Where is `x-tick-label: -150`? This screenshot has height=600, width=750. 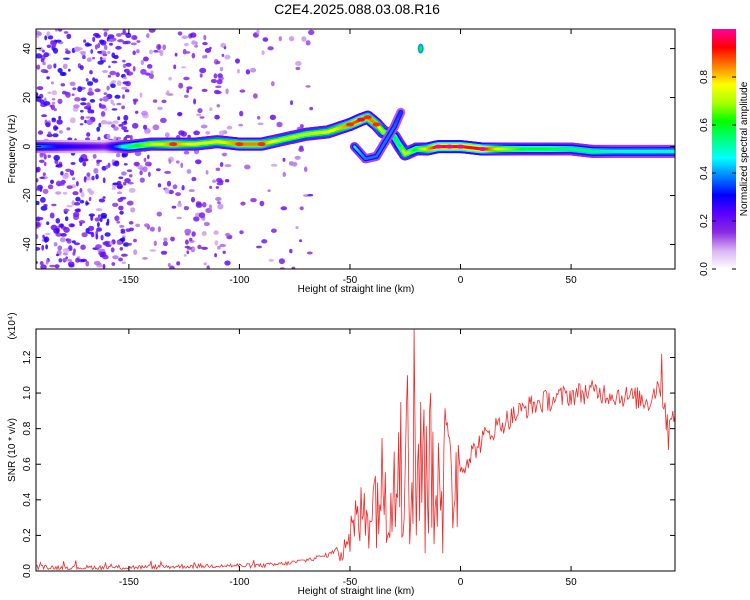
x-tick-label: -150 is located at coordinates (129, 582).